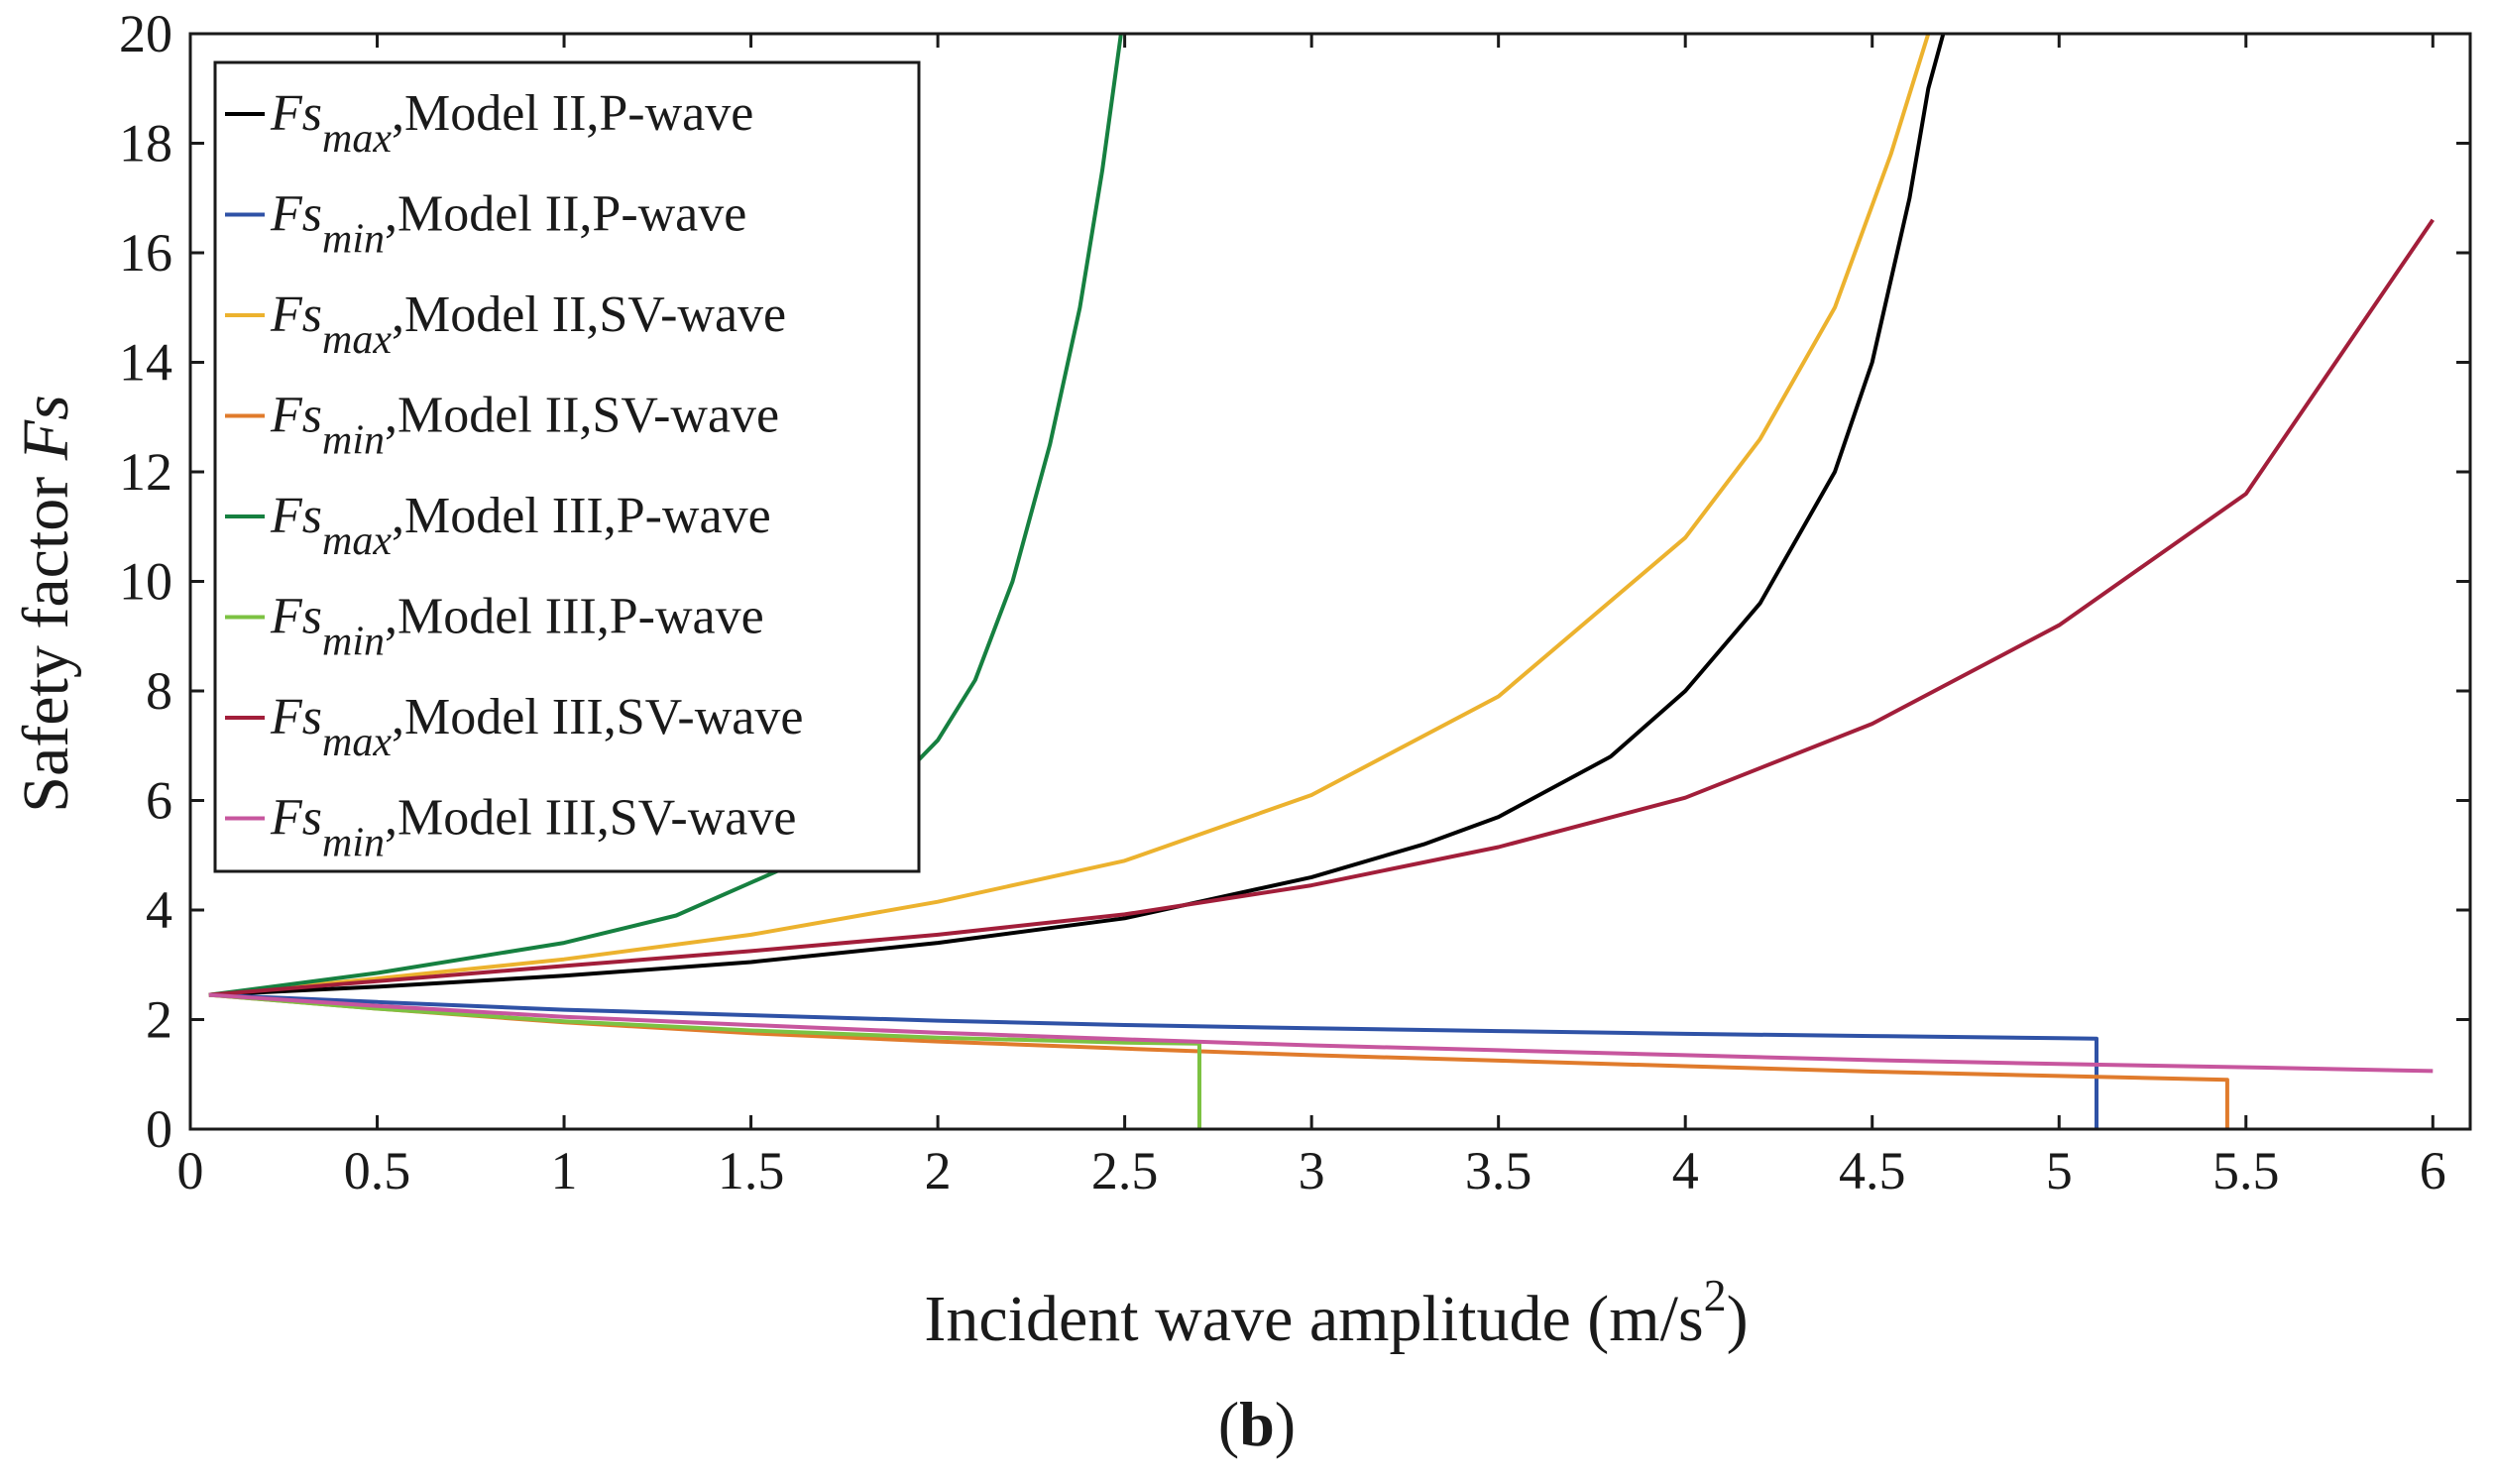 The height and width of the screenshot is (1484, 2494). Describe the element at coordinates (517, 627) in the screenshot. I see `legend-entry: Fsmin,Model III,P-wave` at that location.